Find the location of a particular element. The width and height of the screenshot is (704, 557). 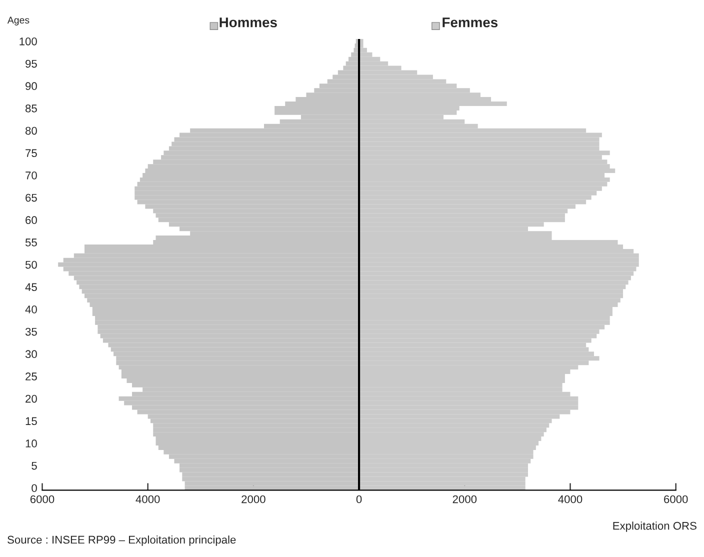

y-tick-label: 0 is located at coordinates (34, 488).